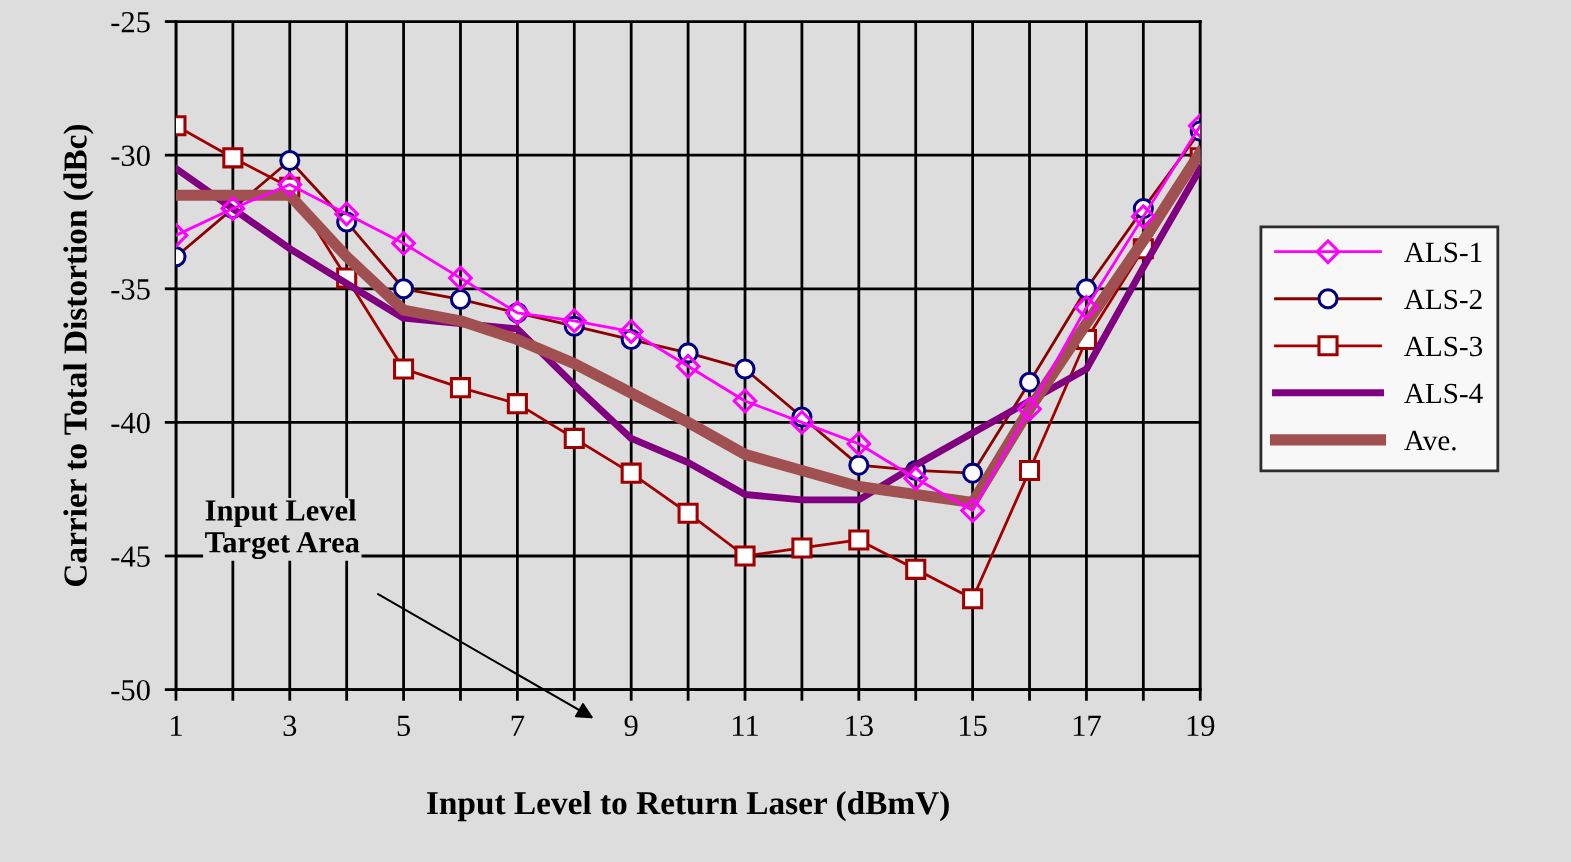 Image resolution: width=1571 pixels, height=862 pixels. I want to click on y-tick-label: -50, so click(130, 690).